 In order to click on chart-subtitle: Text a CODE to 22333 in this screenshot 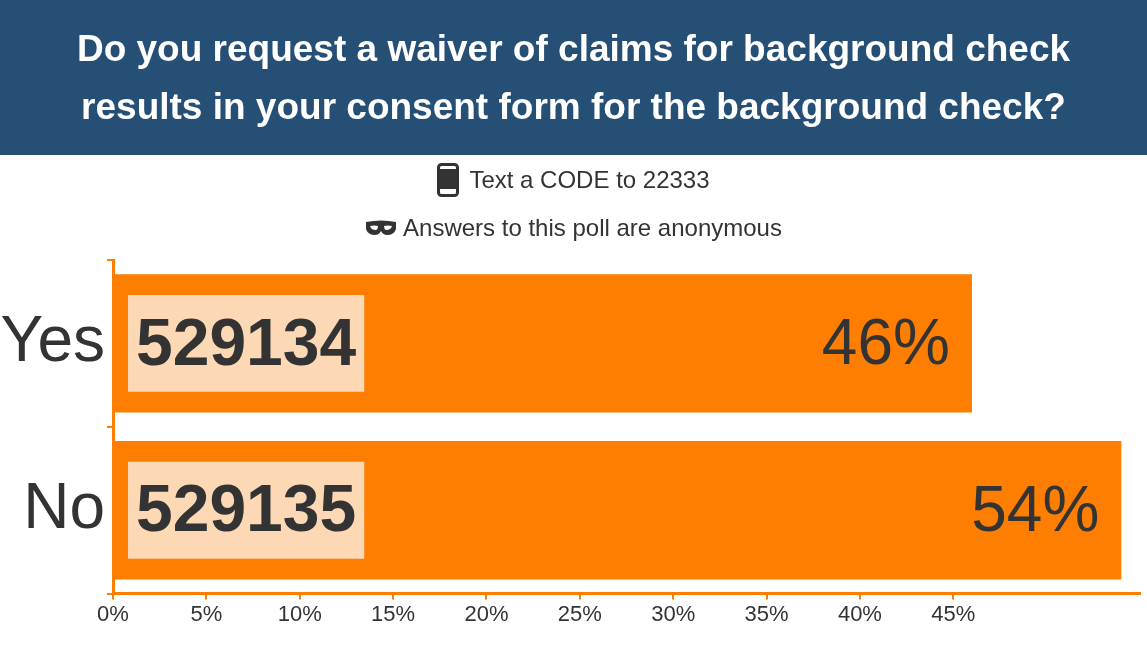, I will do `click(589, 180)`.